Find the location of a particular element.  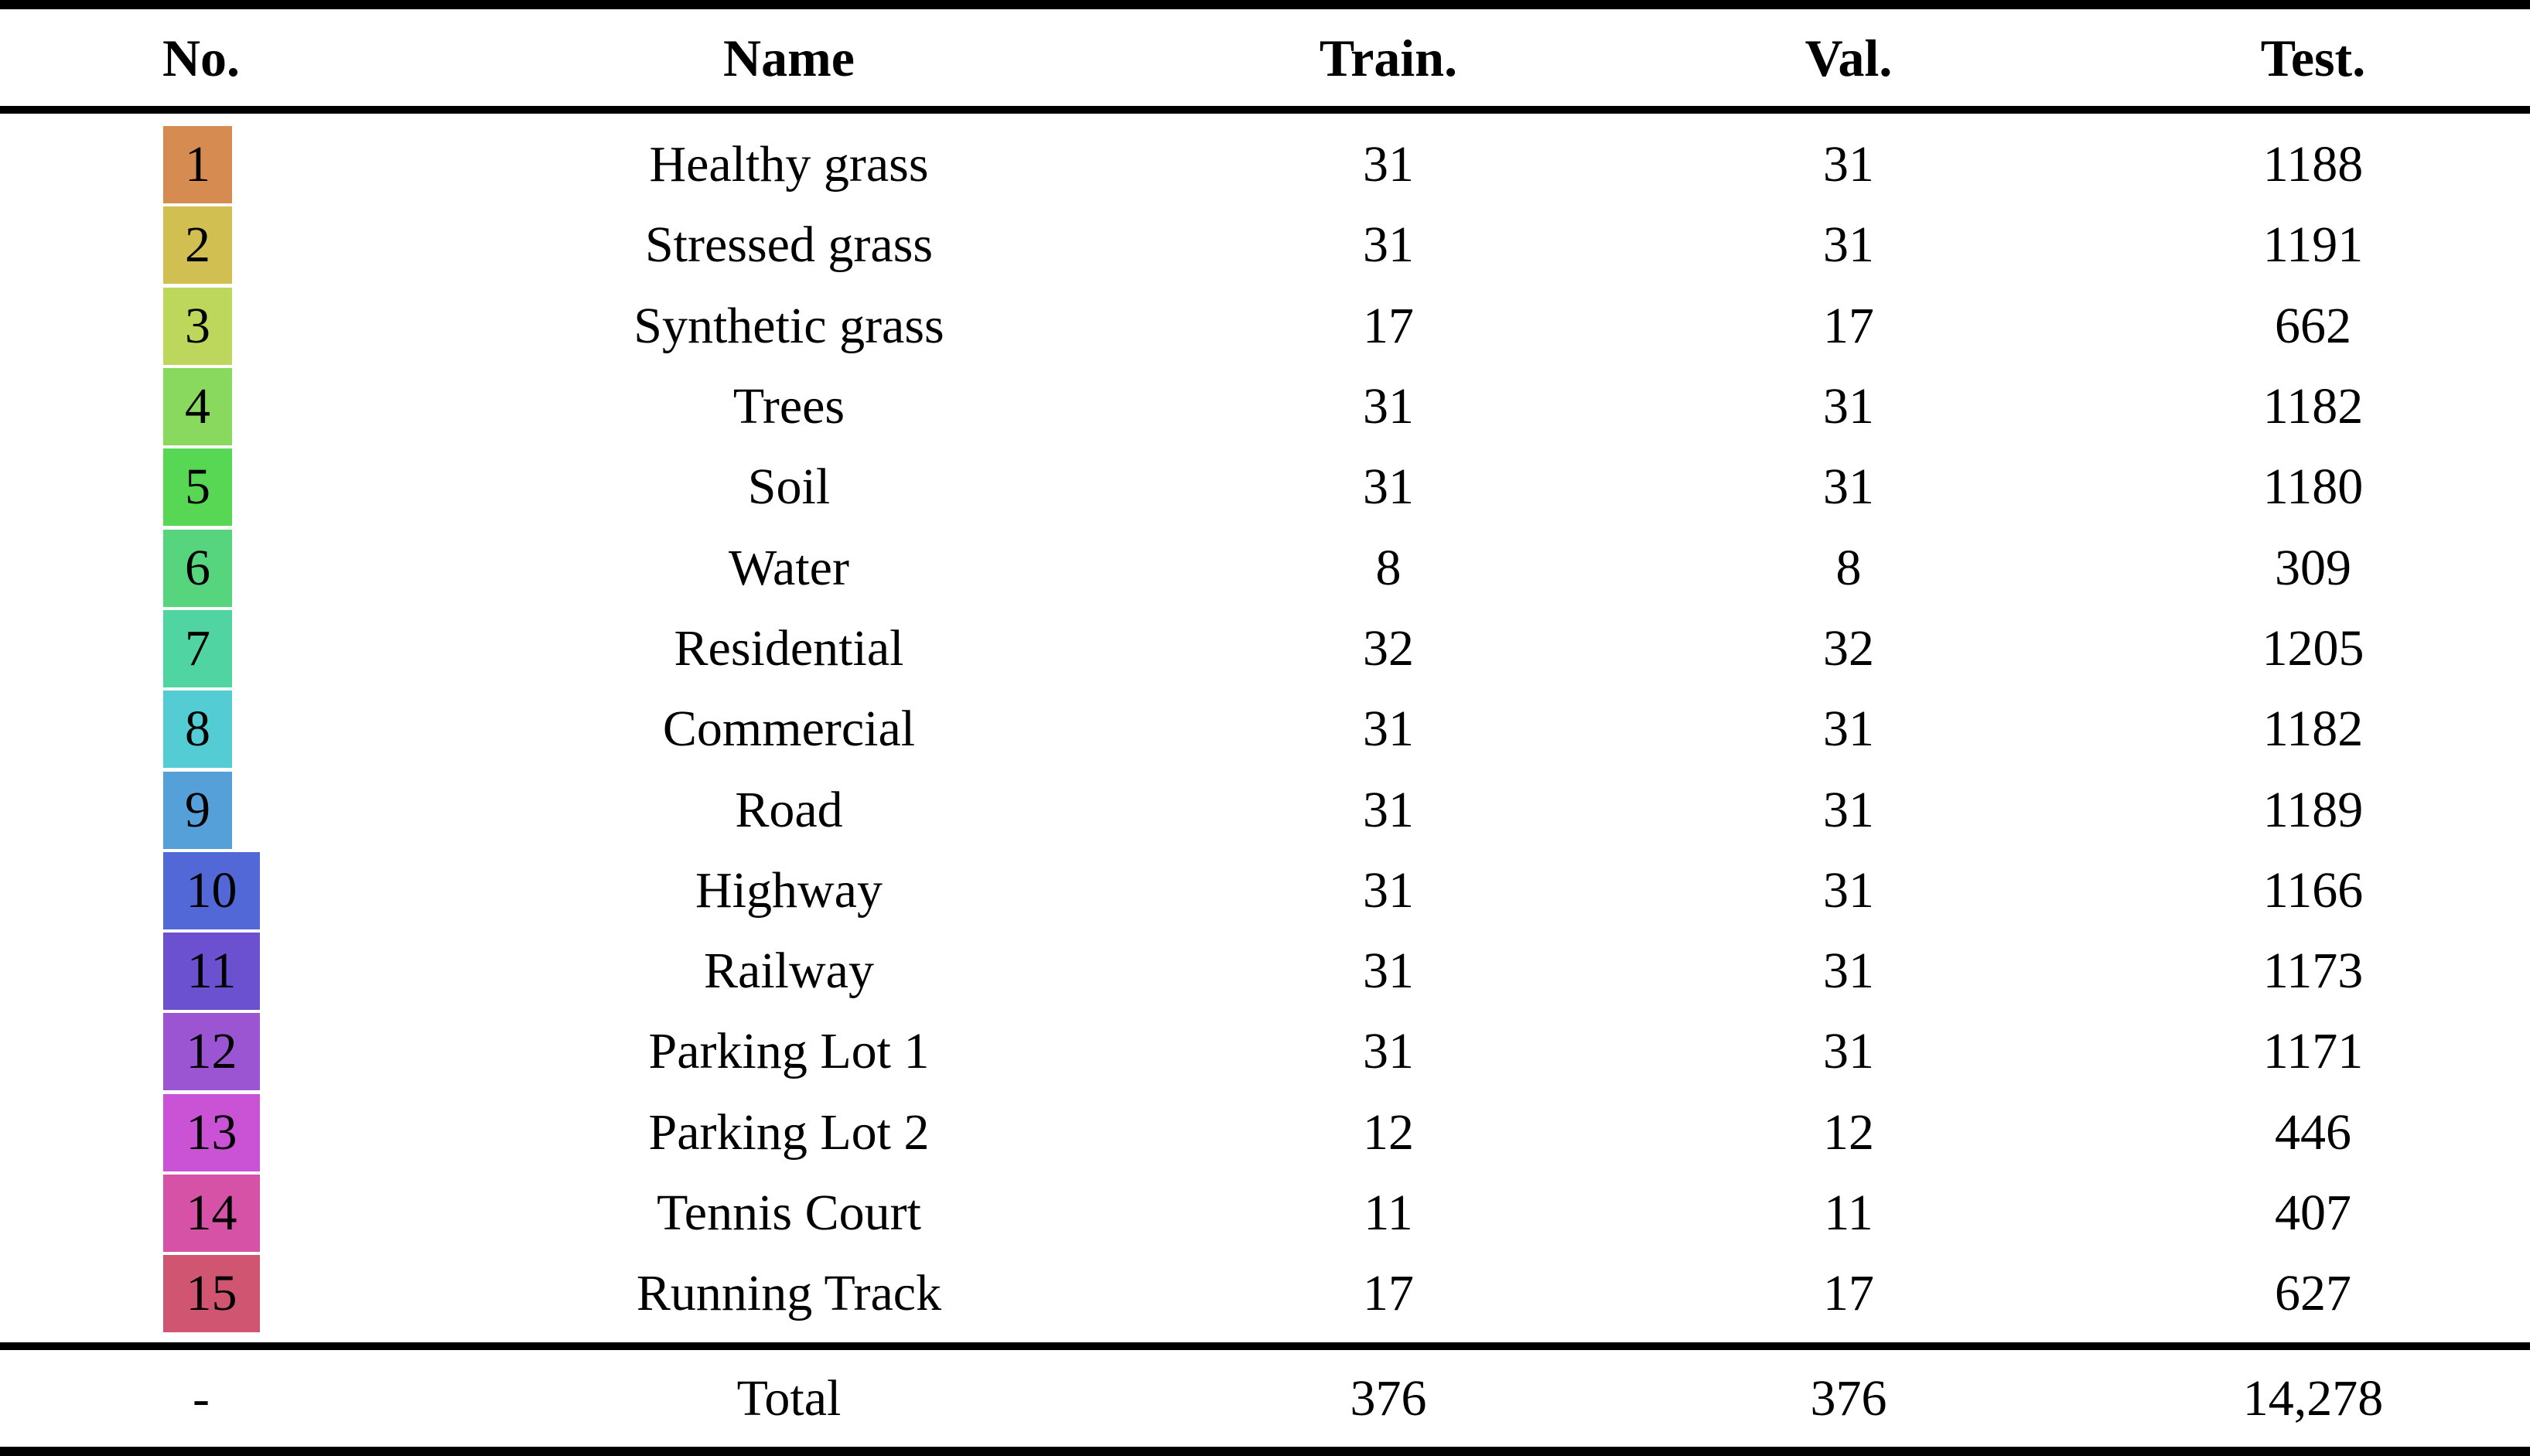

column-header-val: Val. is located at coordinates (1849, 58).